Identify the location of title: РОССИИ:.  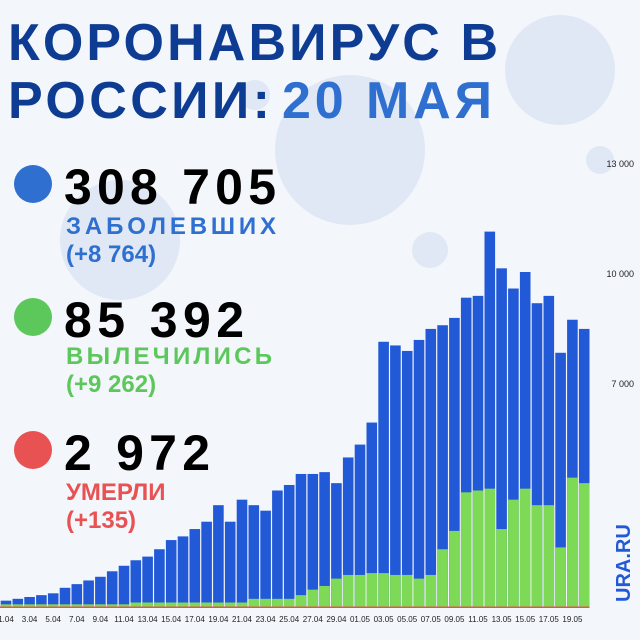
(139, 101).